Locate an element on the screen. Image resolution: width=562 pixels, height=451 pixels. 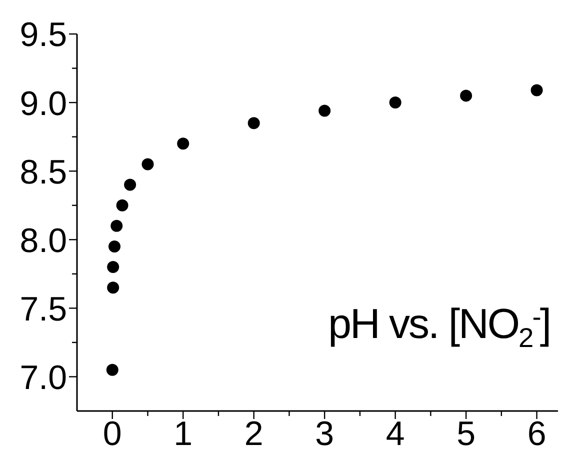
y-tick-label: 7.0 is located at coordinates (43, 377).